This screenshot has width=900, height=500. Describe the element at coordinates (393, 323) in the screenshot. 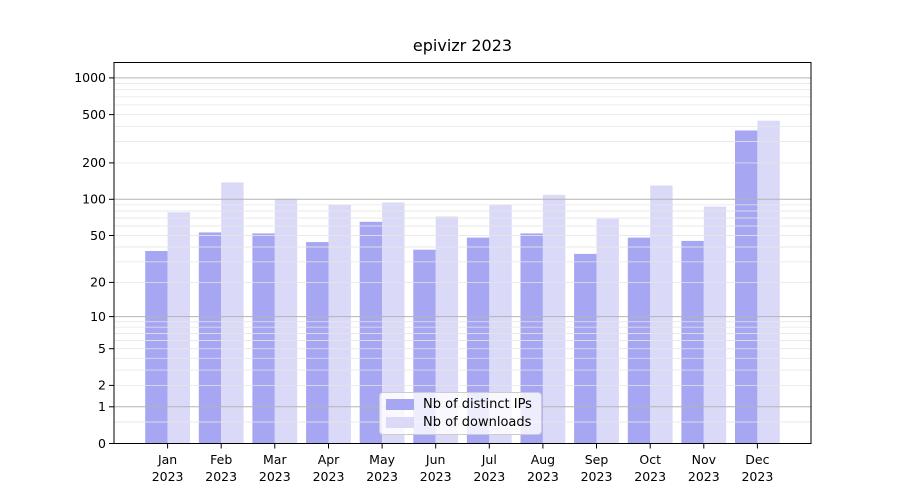

I see `bar-downloads-may` at that location.